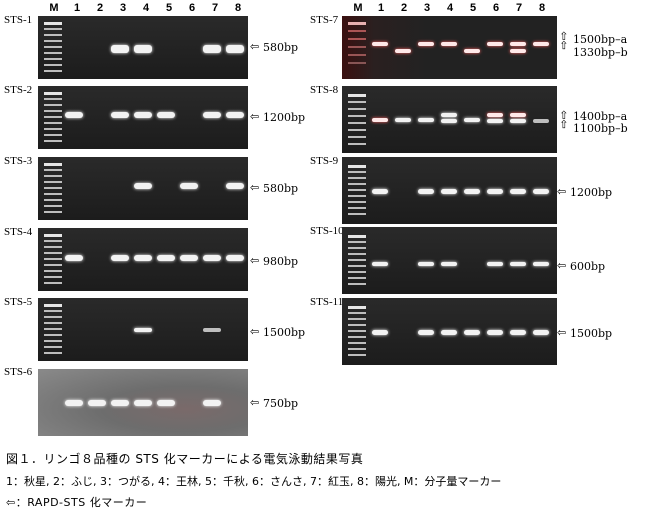 Image resolution: width=652 pixels, height=513 pixels. What do you see at coordinates (281, 403) in the screenshot?
I see `band-size-label: 750bp` at bounding box center [281, 403].